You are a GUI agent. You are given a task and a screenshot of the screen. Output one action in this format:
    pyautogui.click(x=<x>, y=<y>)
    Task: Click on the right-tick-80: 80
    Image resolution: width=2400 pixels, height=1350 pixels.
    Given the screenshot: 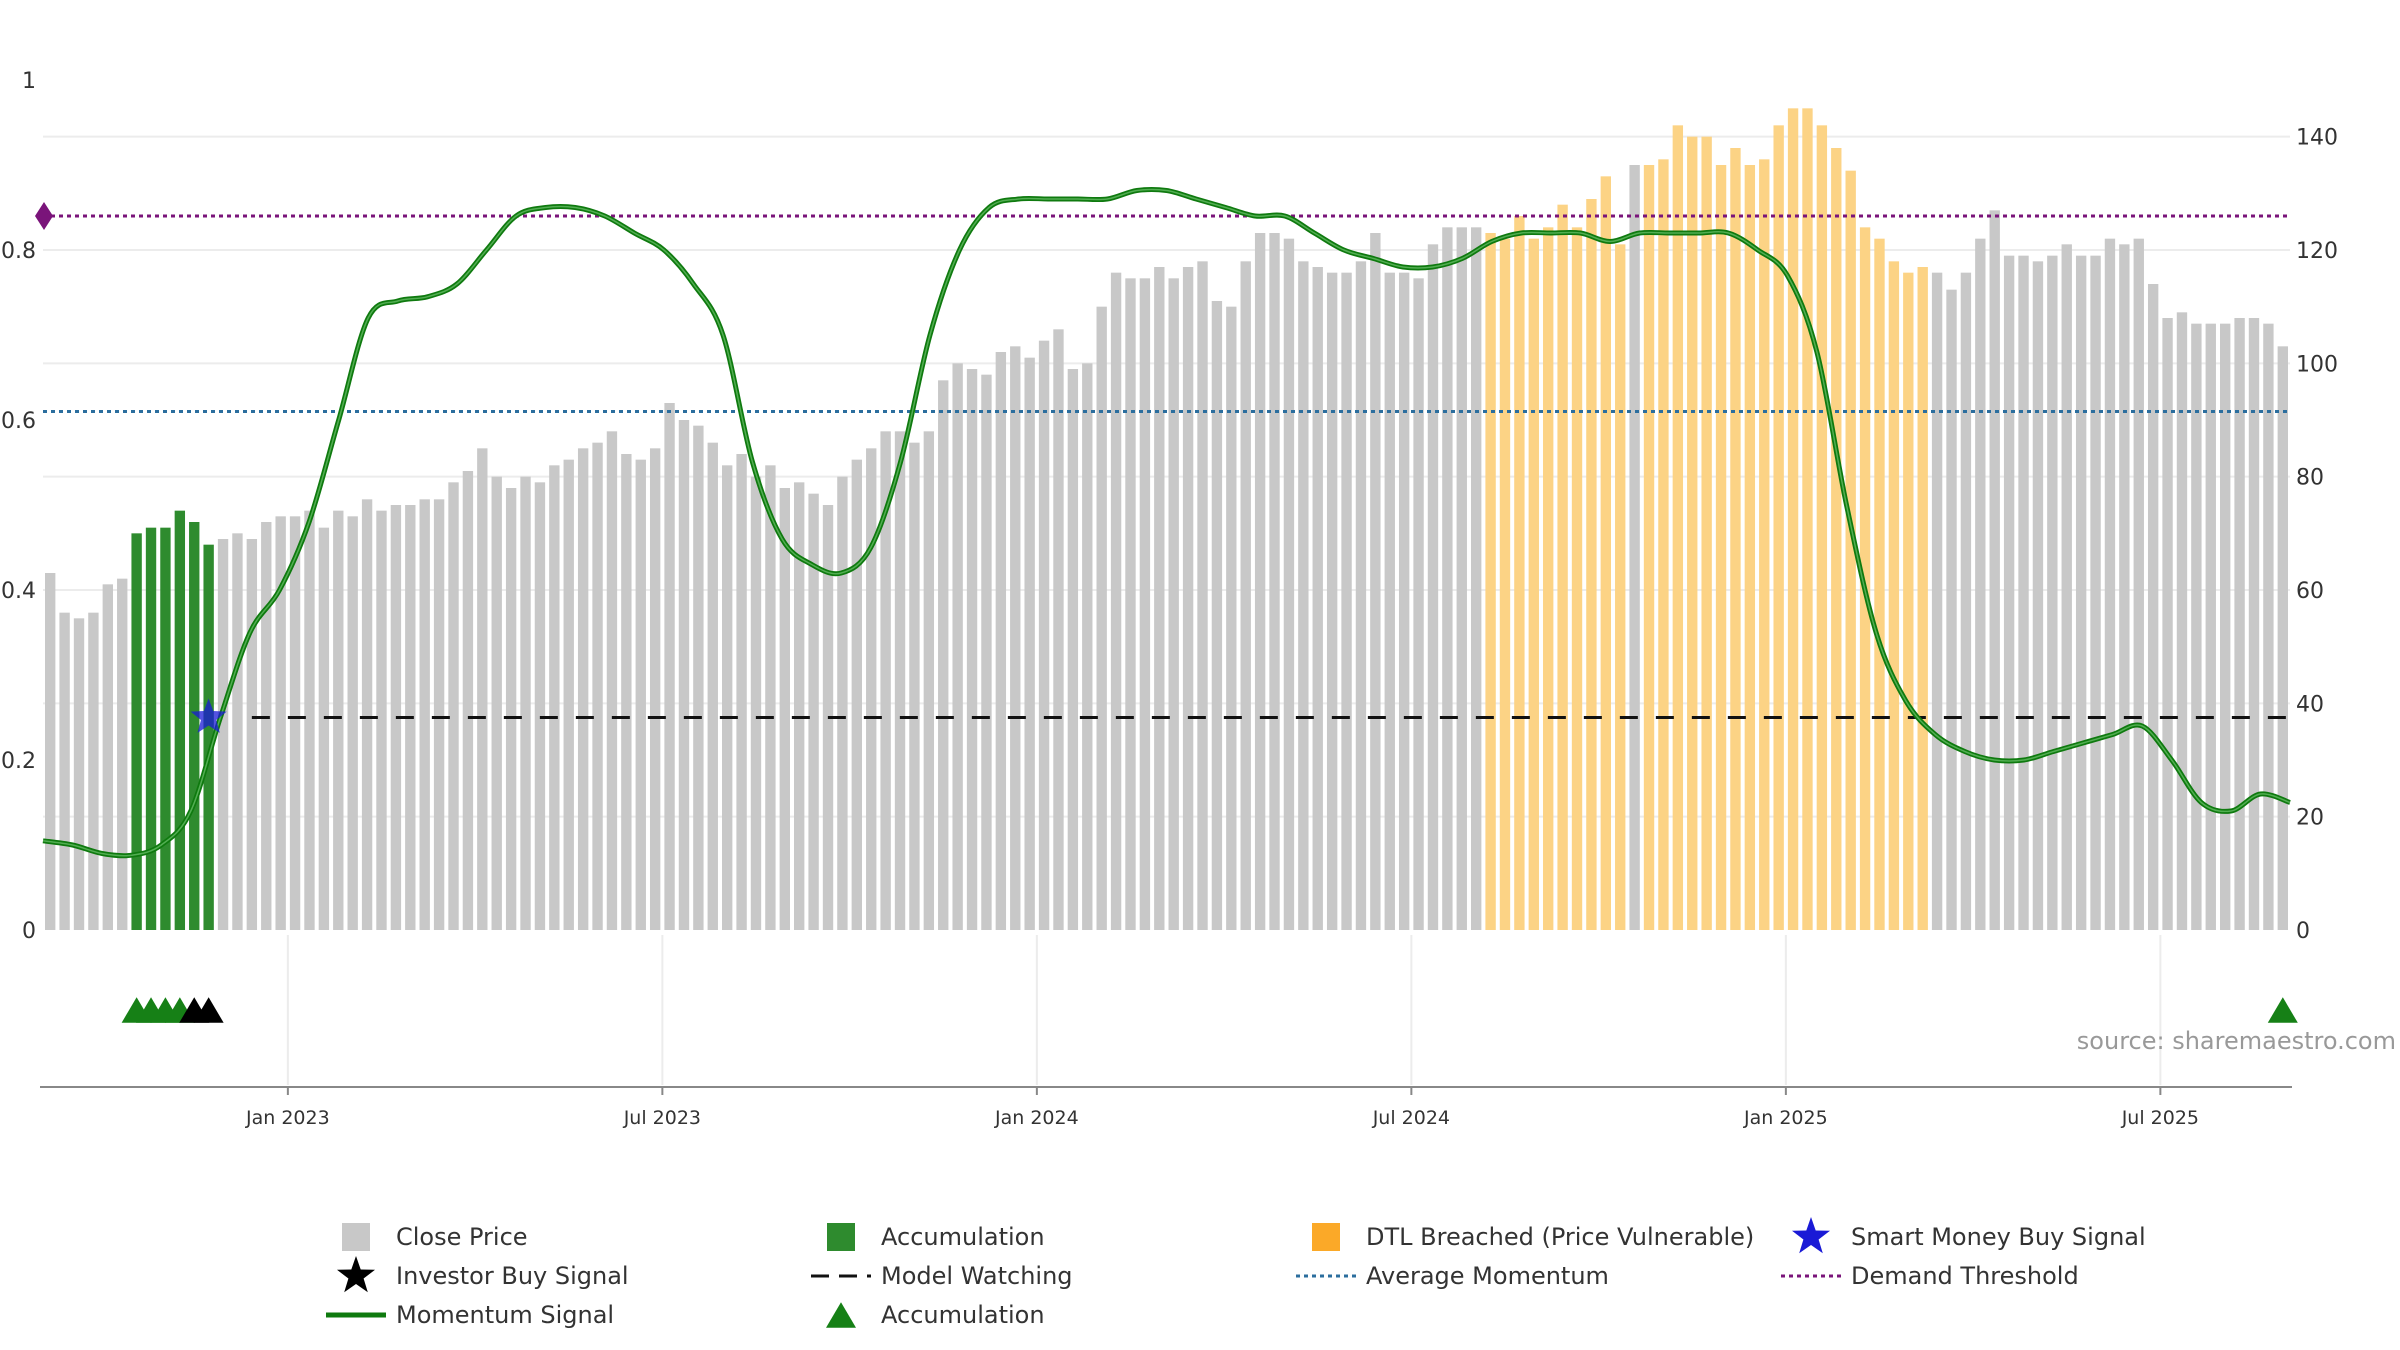 What is the action you would take?
    pyautogui.click(x=2310, y=478)
    